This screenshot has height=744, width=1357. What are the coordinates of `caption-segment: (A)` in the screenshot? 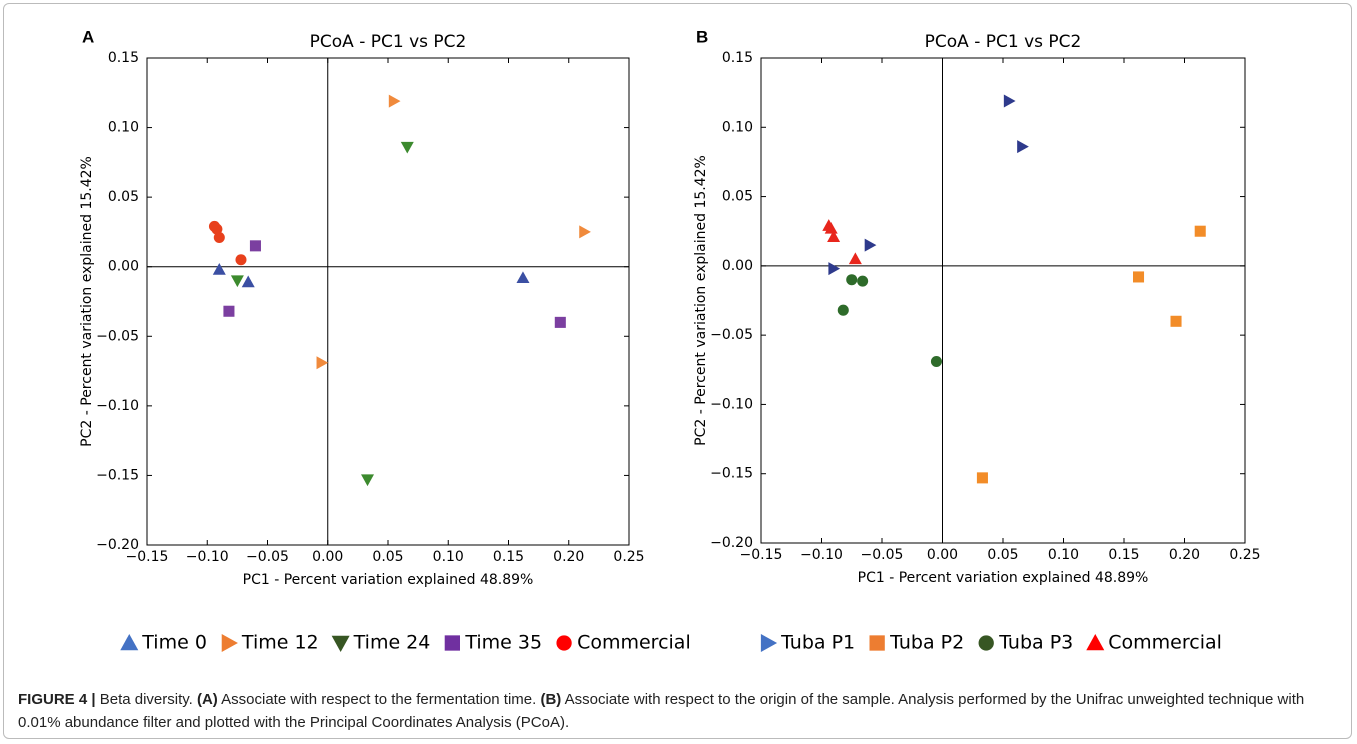 It's located at (207, 699).